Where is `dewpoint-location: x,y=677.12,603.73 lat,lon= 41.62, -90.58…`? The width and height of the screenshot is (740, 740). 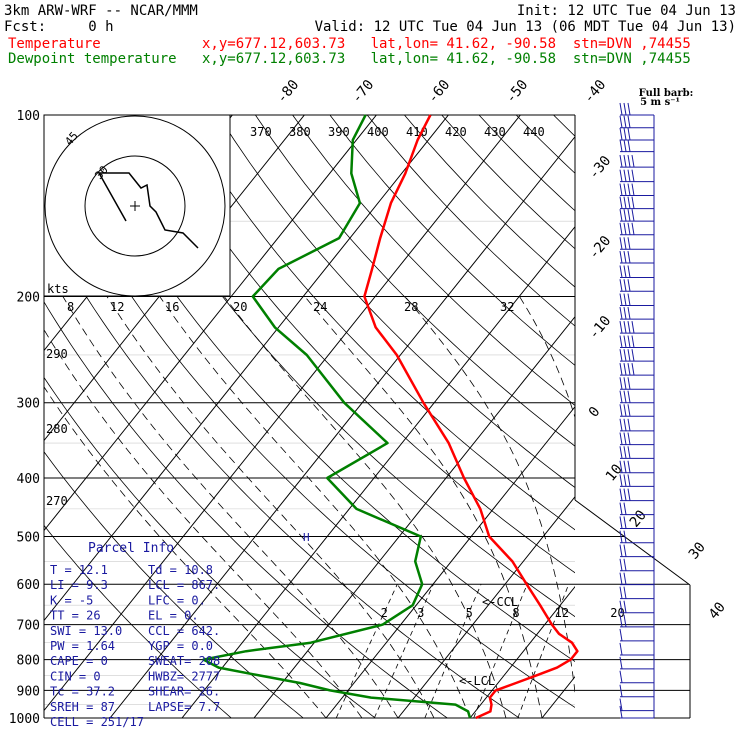 dewpoint-location: x,y=677.12,603.73 lat,lon= 41.62, -90.58… is located at coordinates (446, 59).